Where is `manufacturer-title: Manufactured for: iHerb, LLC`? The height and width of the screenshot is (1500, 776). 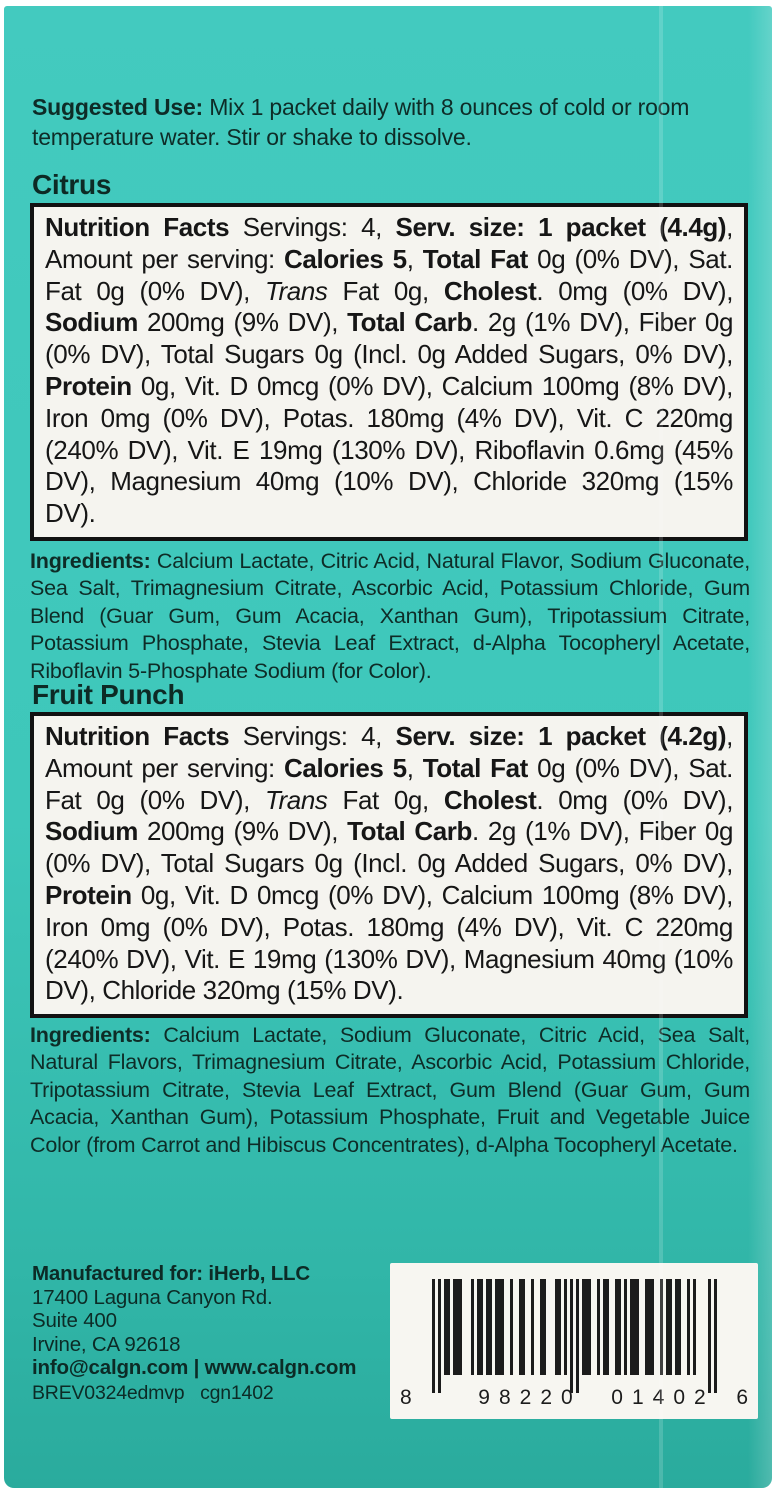
manufacturer-title: Manufactured for: iHerb, LLC is located at coordinates (171, 1273).